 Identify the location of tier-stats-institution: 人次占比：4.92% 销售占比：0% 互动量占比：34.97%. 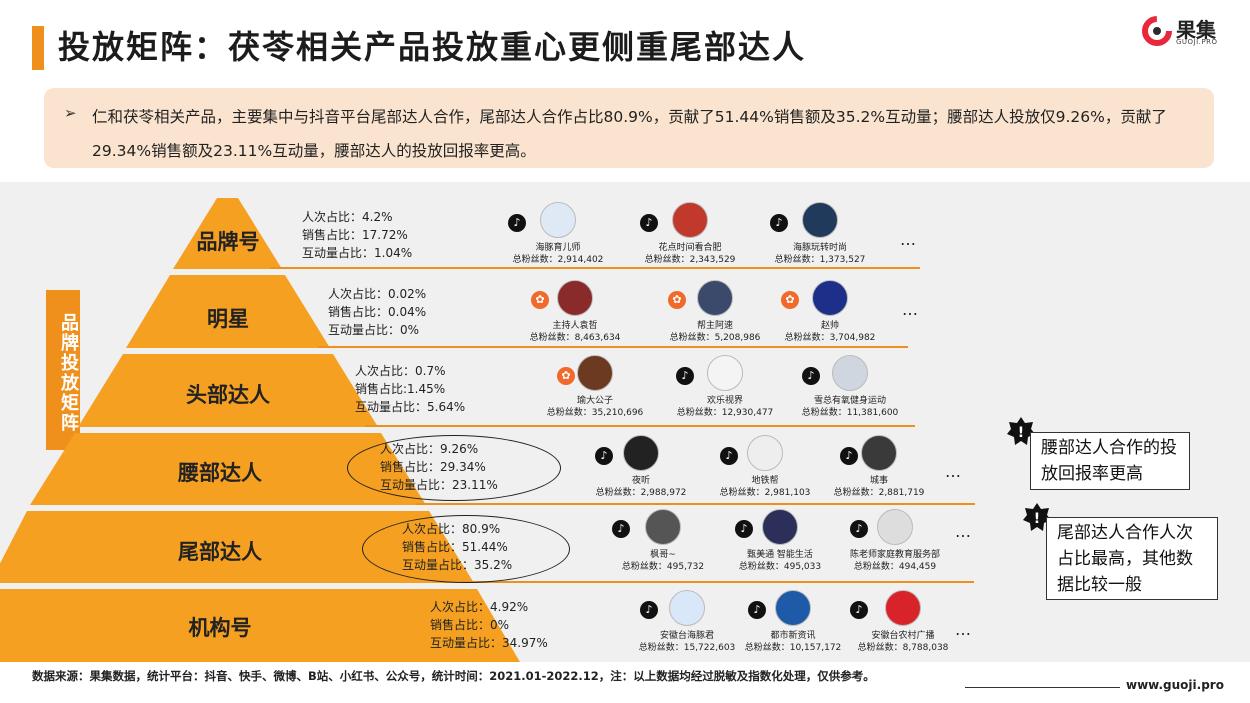
(489, 625).